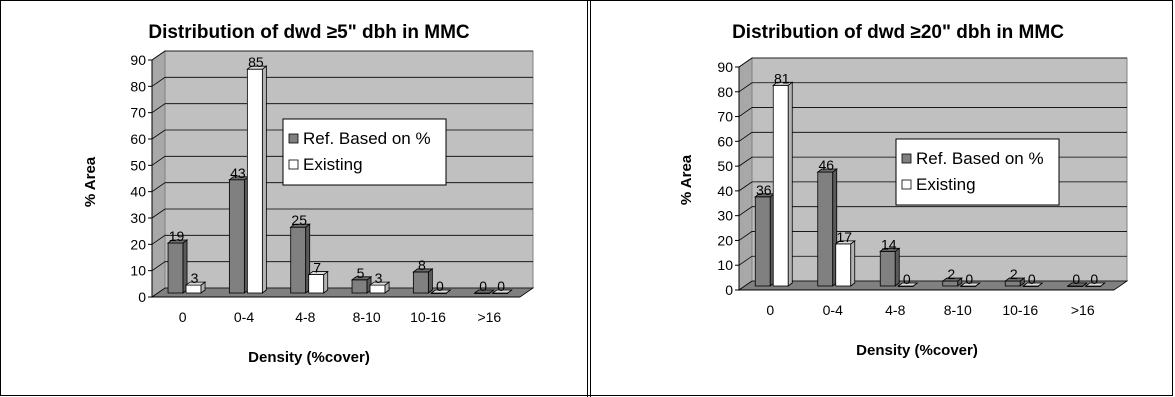  I want to click on chart-title: Distribution of dwd ≥20" dbh in MMC, so click(898, 32).